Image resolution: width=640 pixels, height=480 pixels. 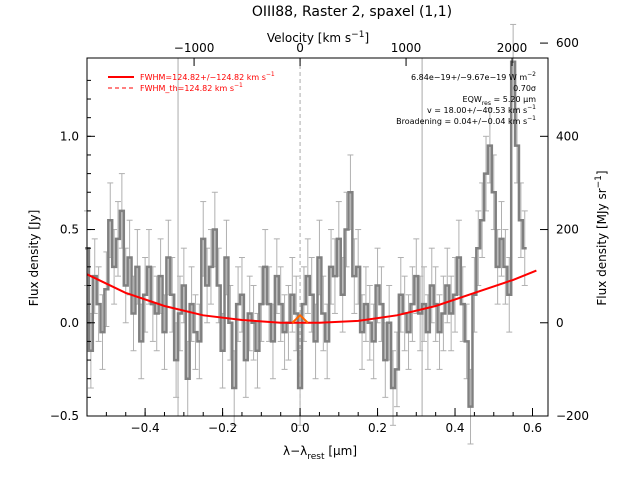 I want to click on top-tick-label: 2000, so click(x=512, y=48).